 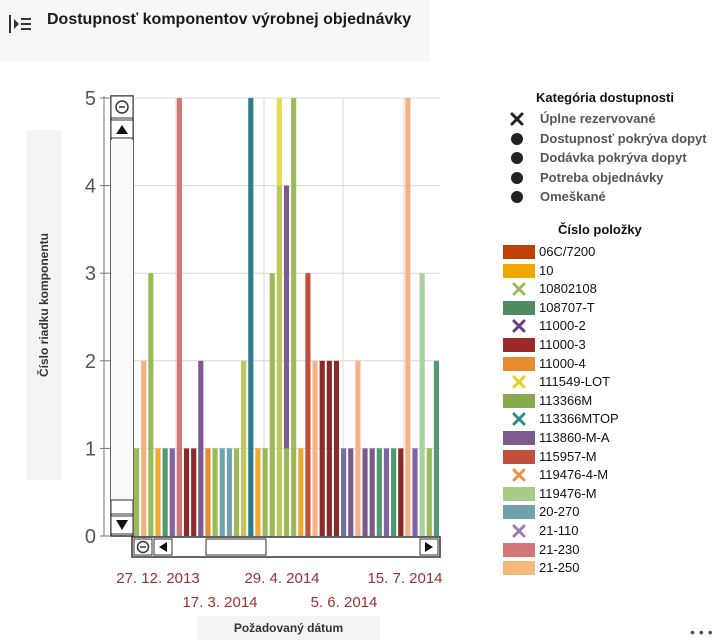 I want to click on vertical-scroll-handle, so click(x=122, y=507).